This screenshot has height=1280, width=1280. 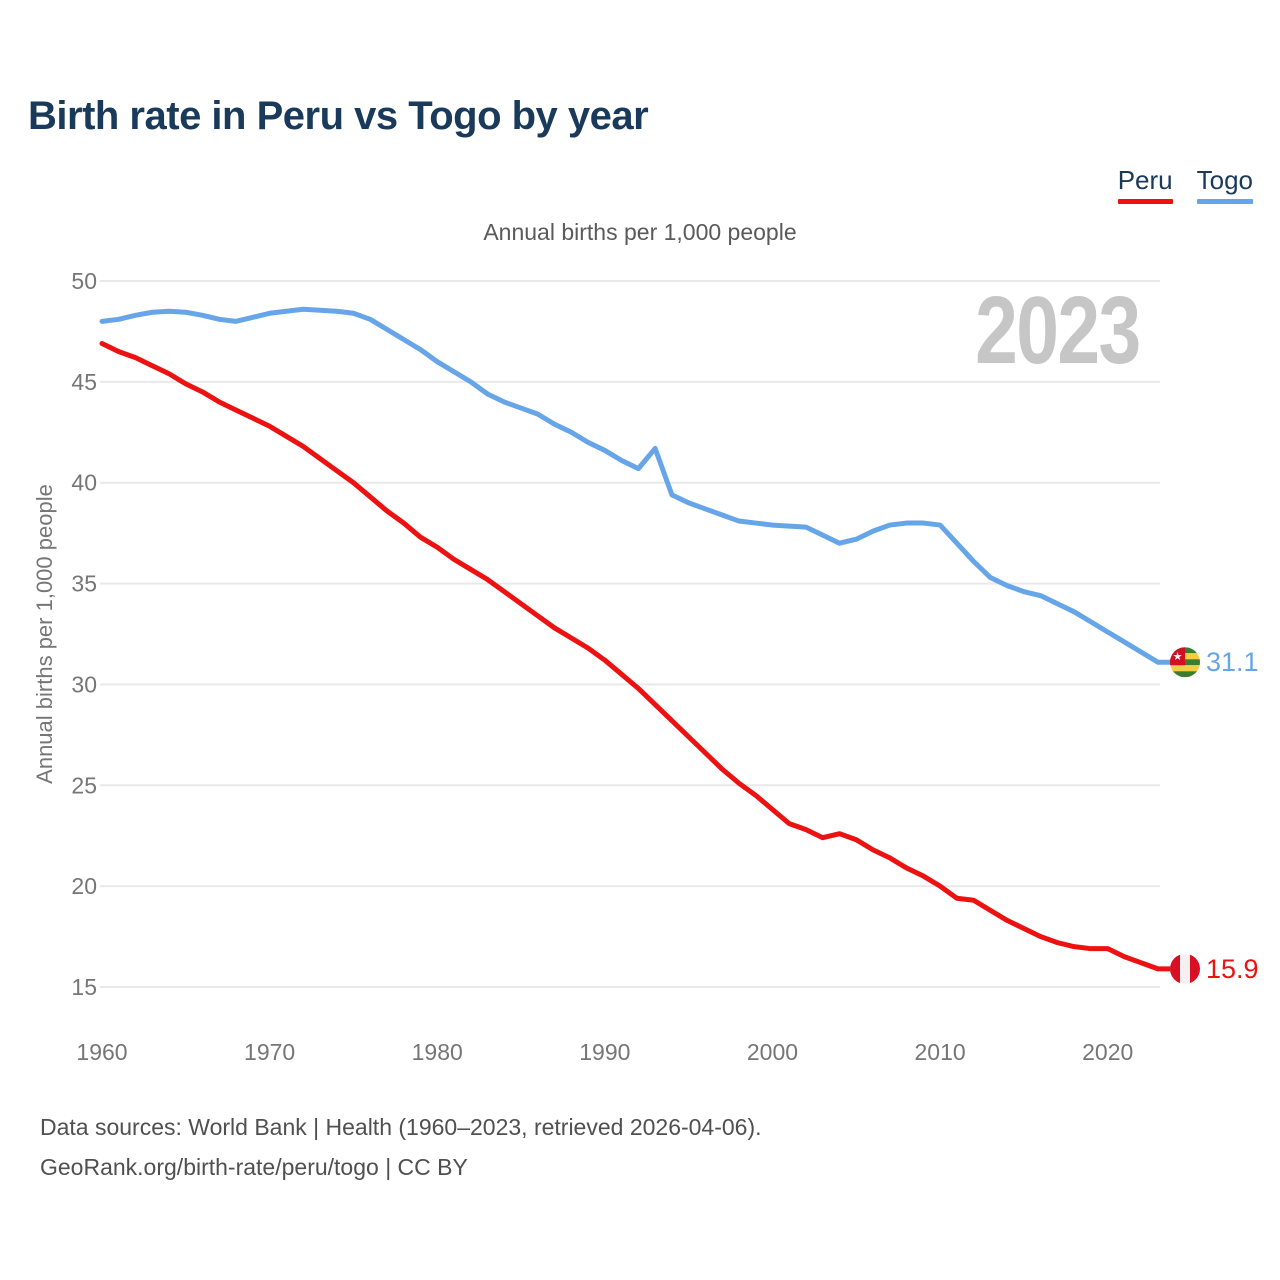 What do you see at coordinates (1058, 330) in the screenshot?
I see `watermark-year: 2023` at bounding box center [1058, 330].